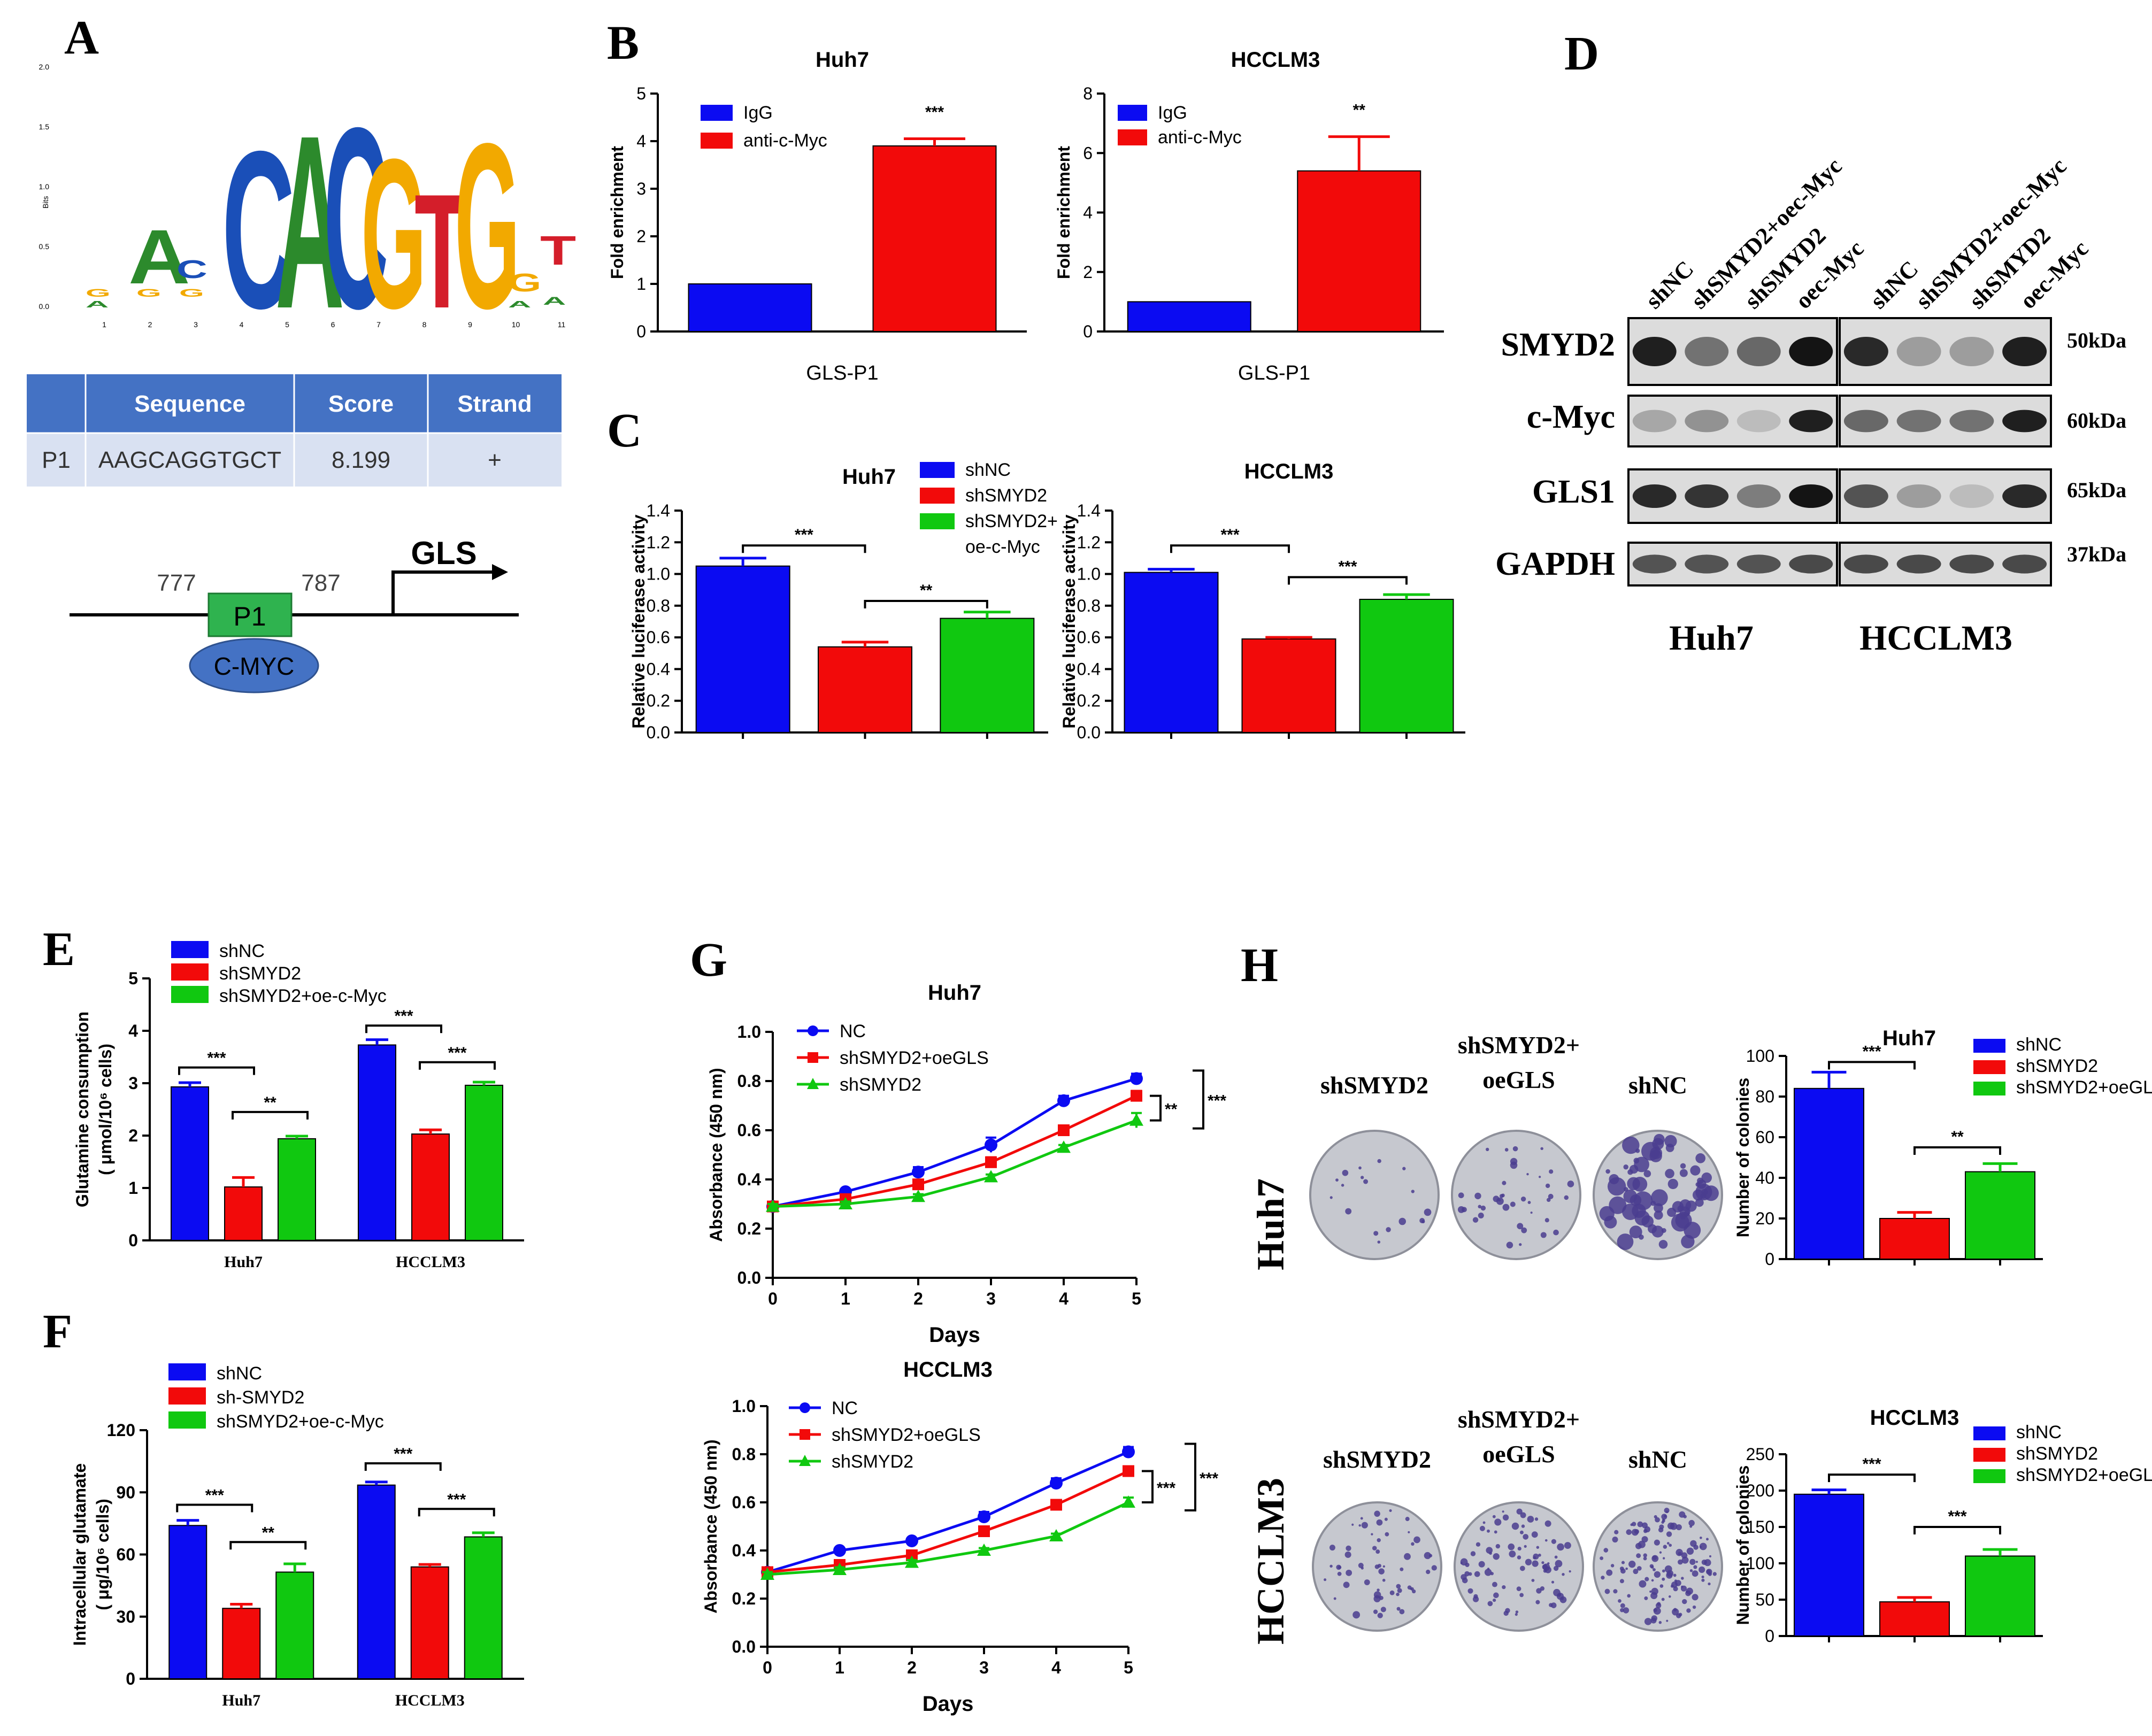  Describe the element at coordinates (1089, 510) in the screenshot. I see `y-tick-label: 1.4` at that location.